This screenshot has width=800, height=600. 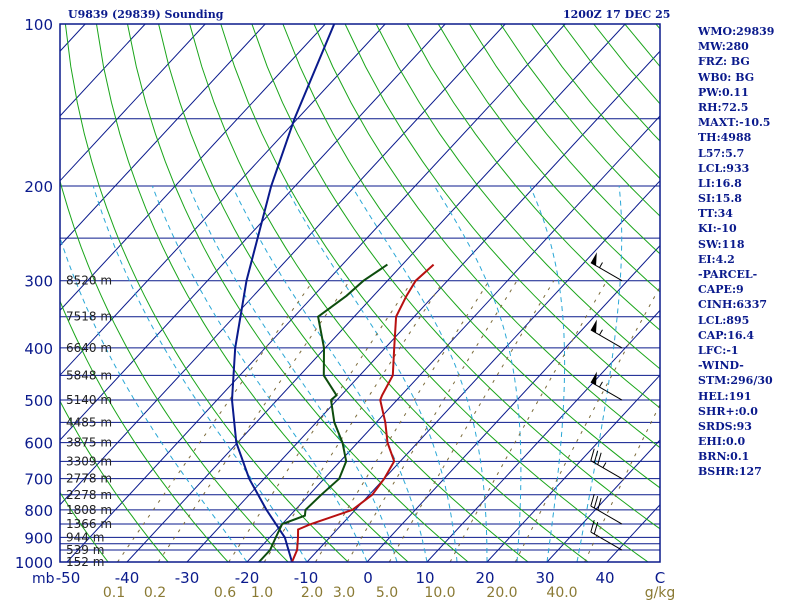 I want to click on pressure-tick-label: 300, so click(x=38, y=282).